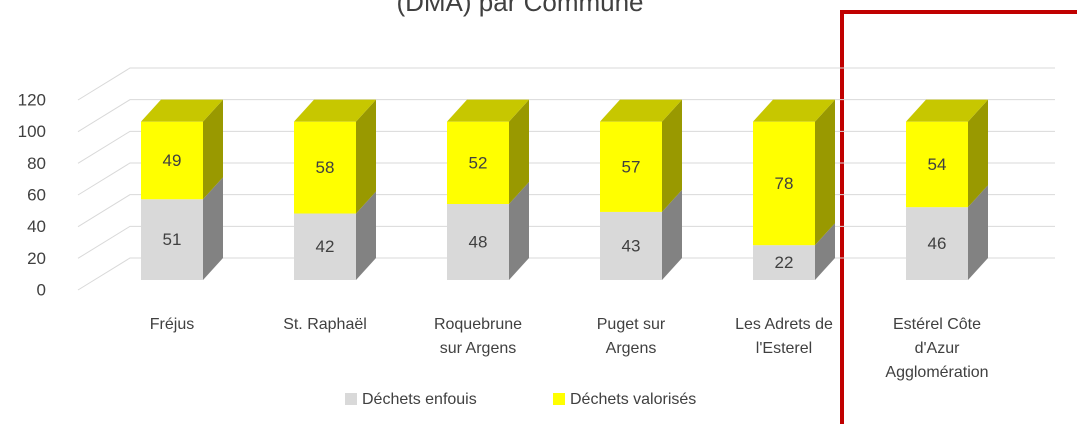 The height and width of the screenshot is (424, 1077). I want to click on y-tick-label: 20, so click(36, 258).